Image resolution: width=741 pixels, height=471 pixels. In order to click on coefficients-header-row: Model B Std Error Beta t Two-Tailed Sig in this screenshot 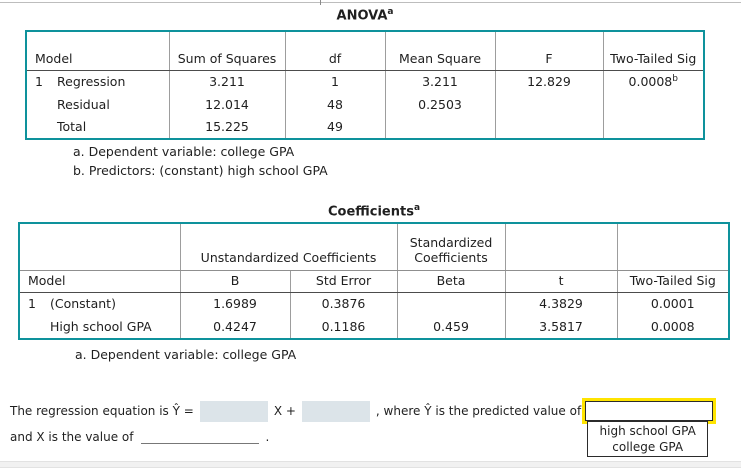, I will do `click(374, 281)`.